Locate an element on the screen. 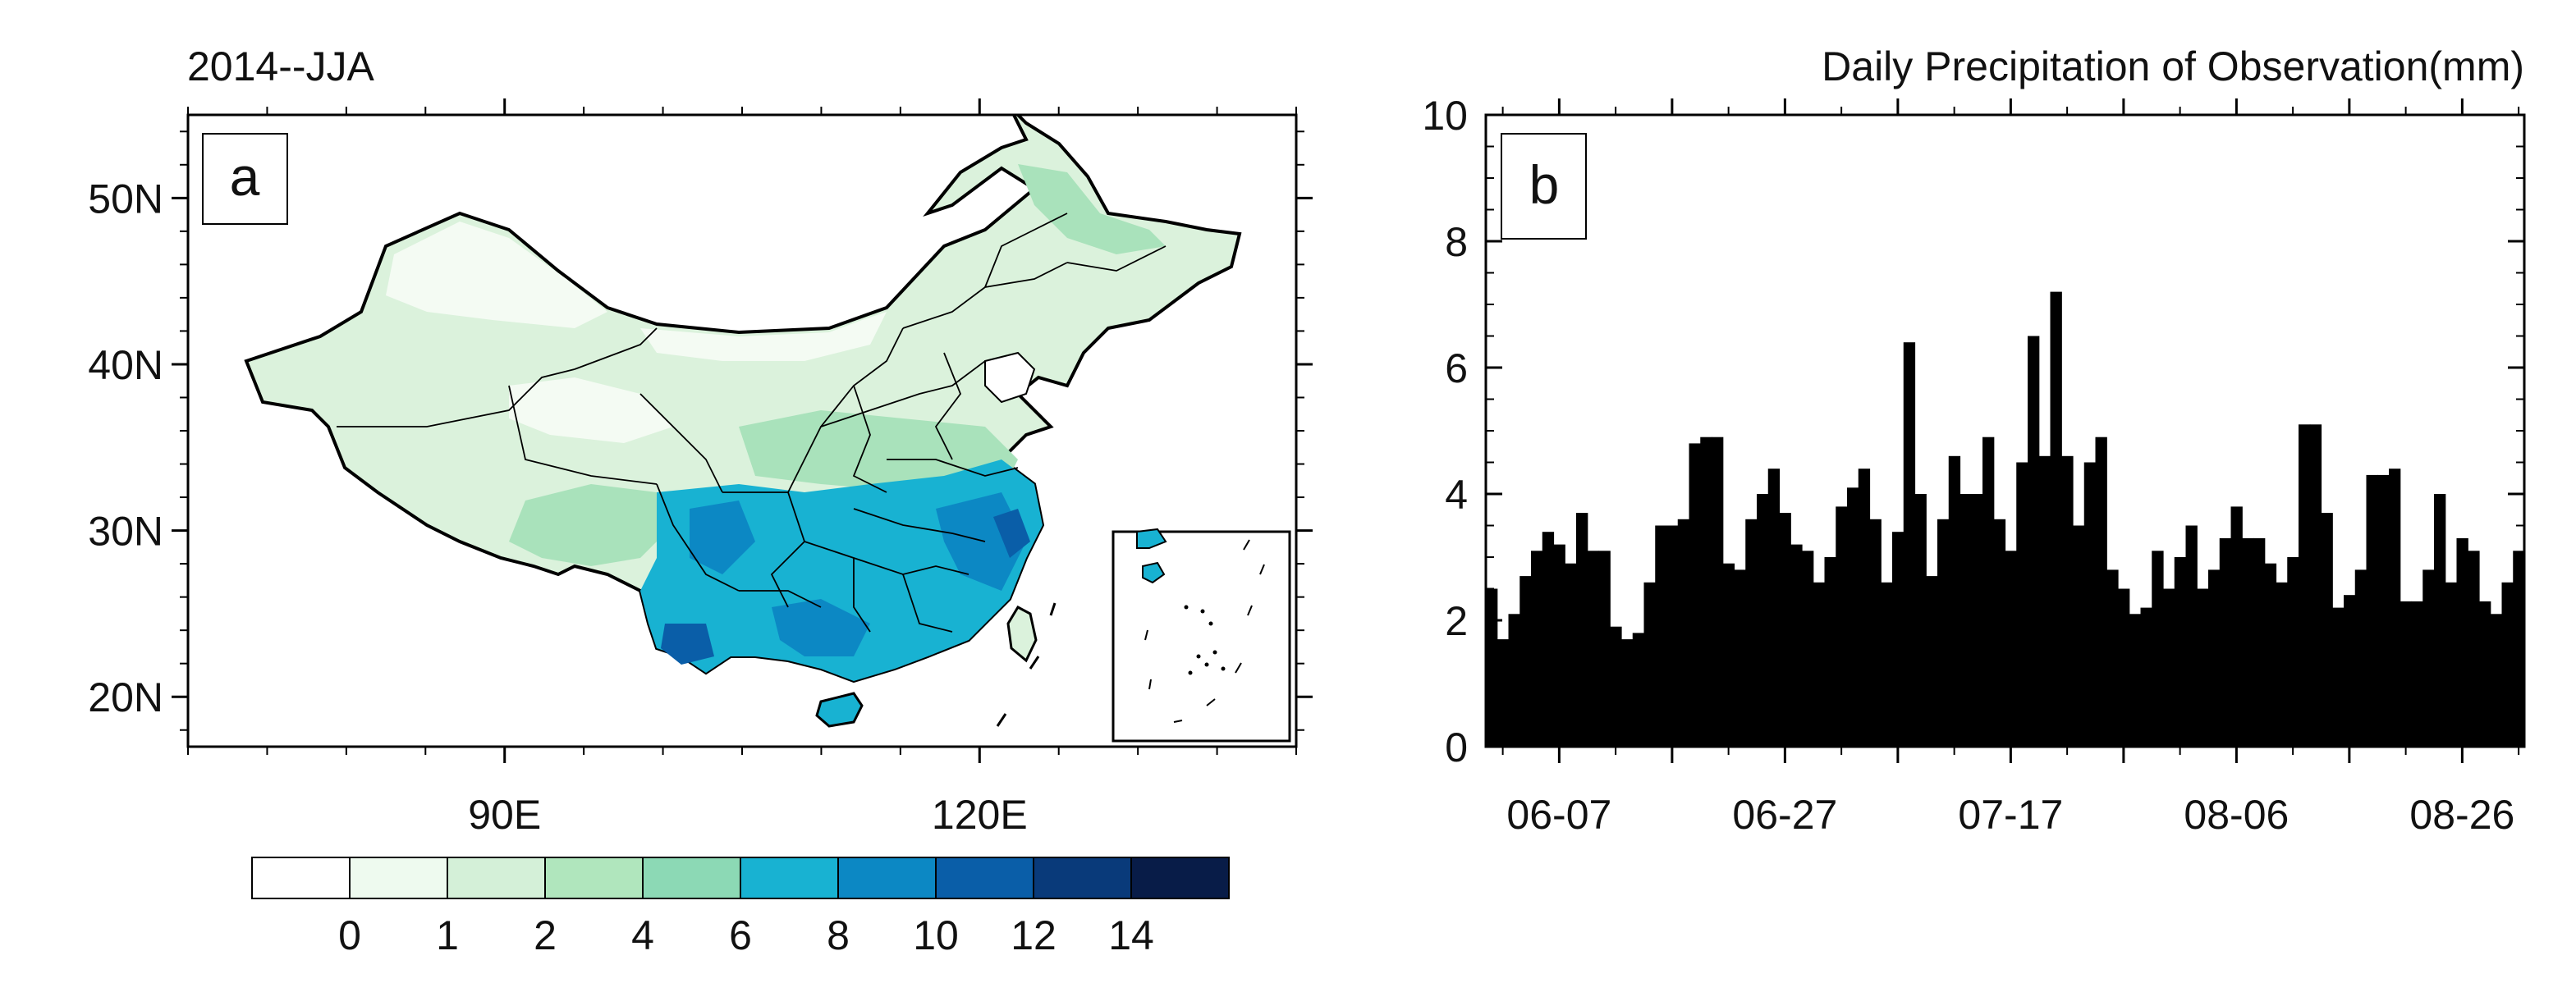 Image resolution: width=2576 pixels, height=992 pixels. colorbar-label: 14 is located at coordinates (1131, 935).